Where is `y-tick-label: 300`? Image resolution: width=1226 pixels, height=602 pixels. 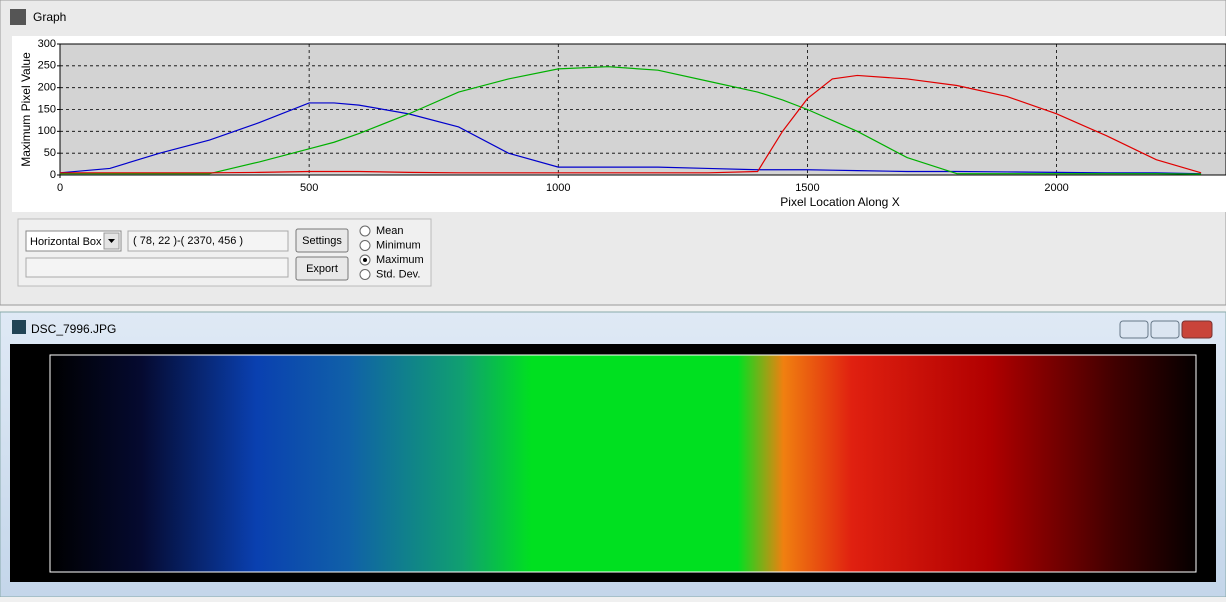 y-tick-label: 300 is located at coordinates (47, 44).